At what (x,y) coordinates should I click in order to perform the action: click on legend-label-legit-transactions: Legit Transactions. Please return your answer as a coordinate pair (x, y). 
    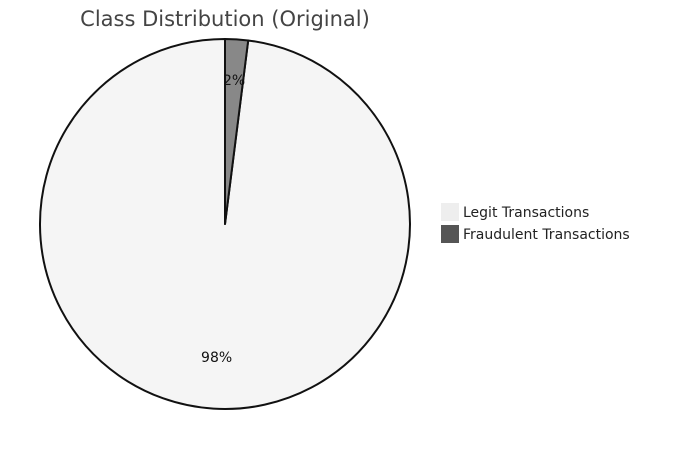
    Looking at the image, I should click on (526, 213).